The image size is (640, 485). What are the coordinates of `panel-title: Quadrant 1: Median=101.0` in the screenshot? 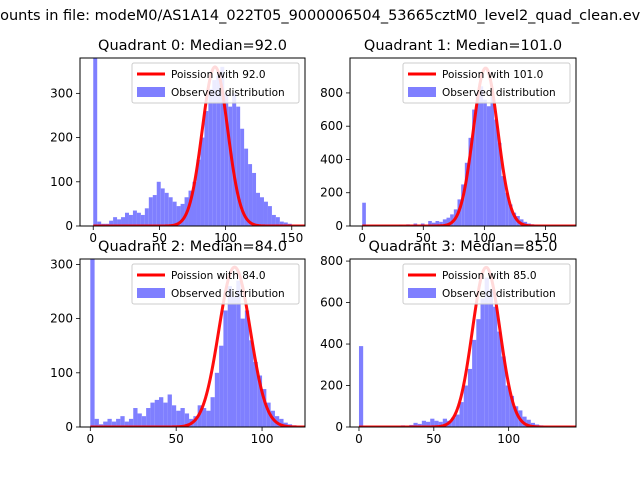 It's located at (463, 46).